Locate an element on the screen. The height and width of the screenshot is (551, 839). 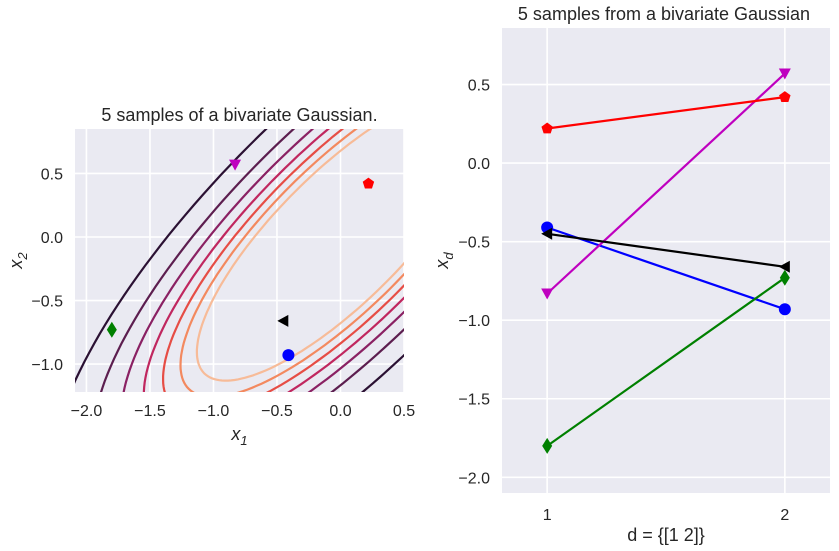
left-point-pentagon is located at coordinates (368, 183).